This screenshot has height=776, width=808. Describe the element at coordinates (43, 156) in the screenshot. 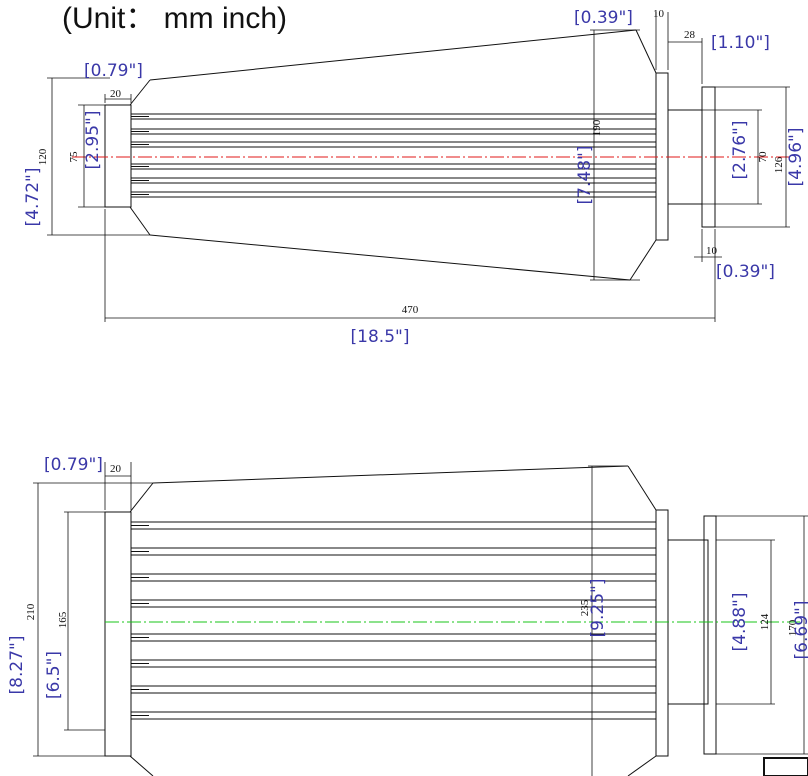

I see `top-outer-height-mm: 120` at that location.